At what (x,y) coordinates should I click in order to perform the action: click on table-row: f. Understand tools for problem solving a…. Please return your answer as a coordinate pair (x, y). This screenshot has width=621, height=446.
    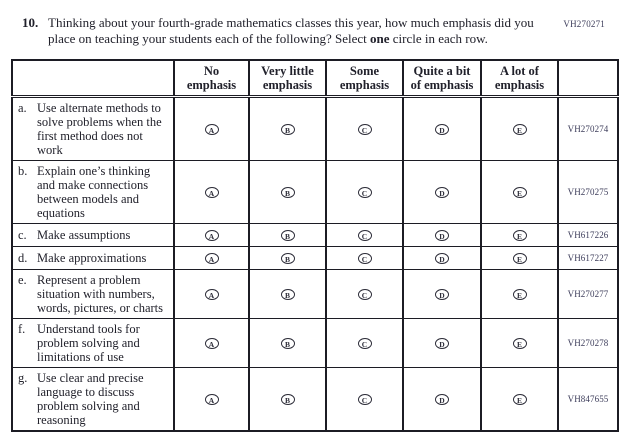
    Looking at the image, I should click on (315, 342).